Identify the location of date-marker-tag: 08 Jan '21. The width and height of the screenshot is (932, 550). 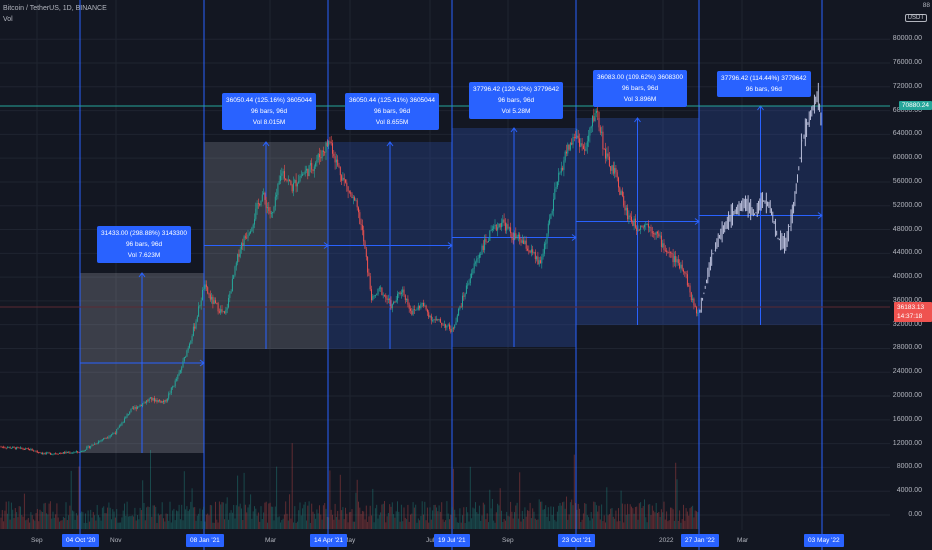
(205, 540).